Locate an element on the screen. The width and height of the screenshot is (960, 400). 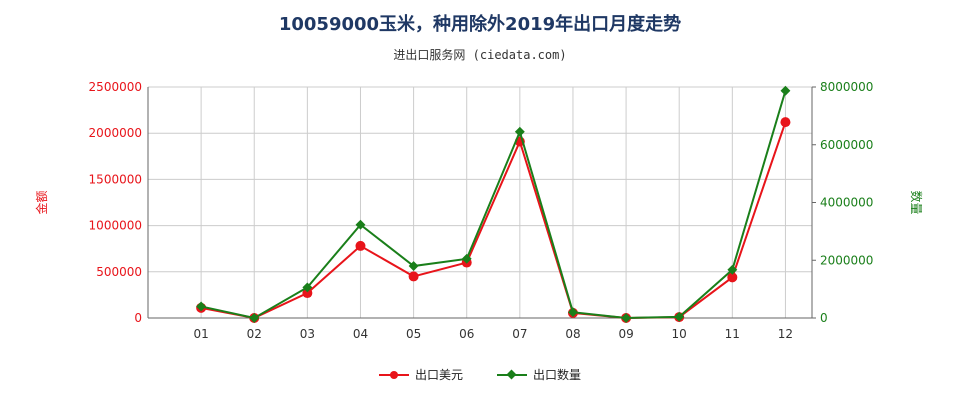
legend-swatch-series2 is located at coordinates (512, 375).